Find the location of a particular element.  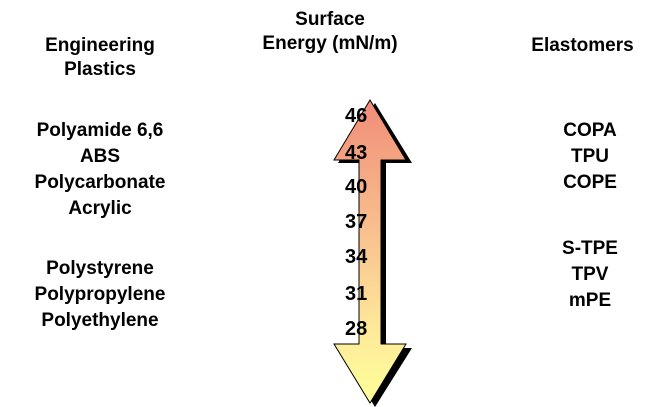

list-item: TPU is located at coordinates (590, 156).